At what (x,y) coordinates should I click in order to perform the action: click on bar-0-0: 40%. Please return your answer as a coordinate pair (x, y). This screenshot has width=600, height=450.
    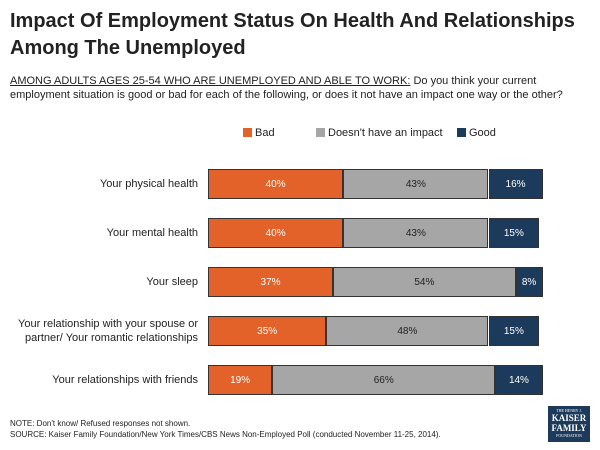
    Looking at the image, I should click on (276, 184).